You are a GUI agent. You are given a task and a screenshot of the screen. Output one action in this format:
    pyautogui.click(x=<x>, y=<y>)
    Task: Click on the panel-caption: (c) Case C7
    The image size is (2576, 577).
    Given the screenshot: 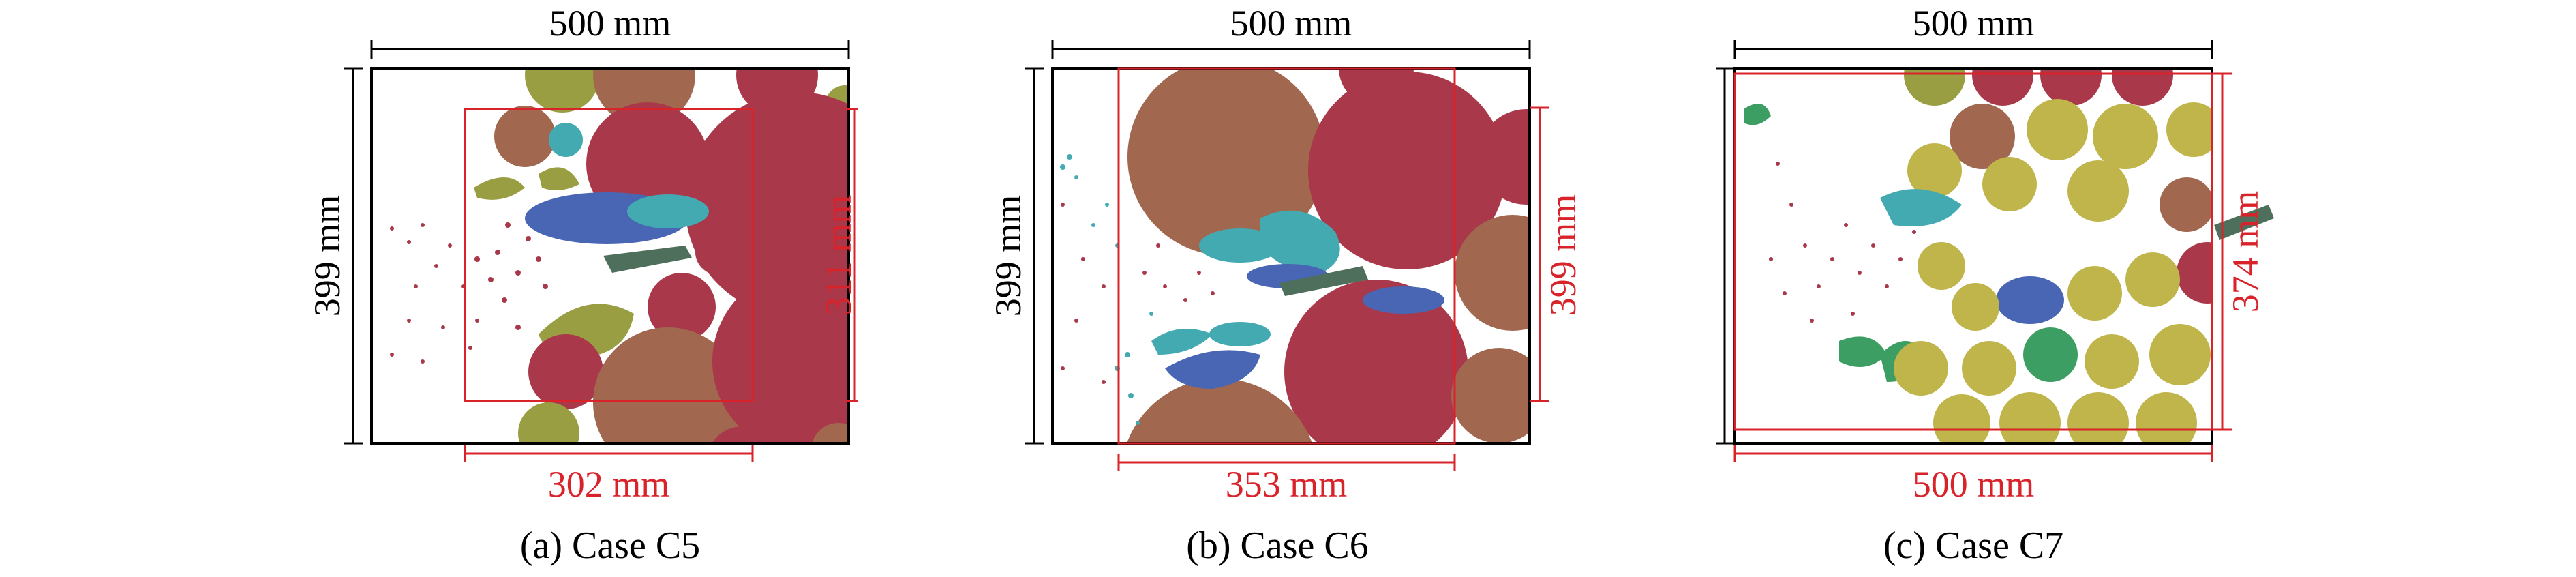 What is the action you would take?
    pyautogui.click(x=1973, y=546)
    